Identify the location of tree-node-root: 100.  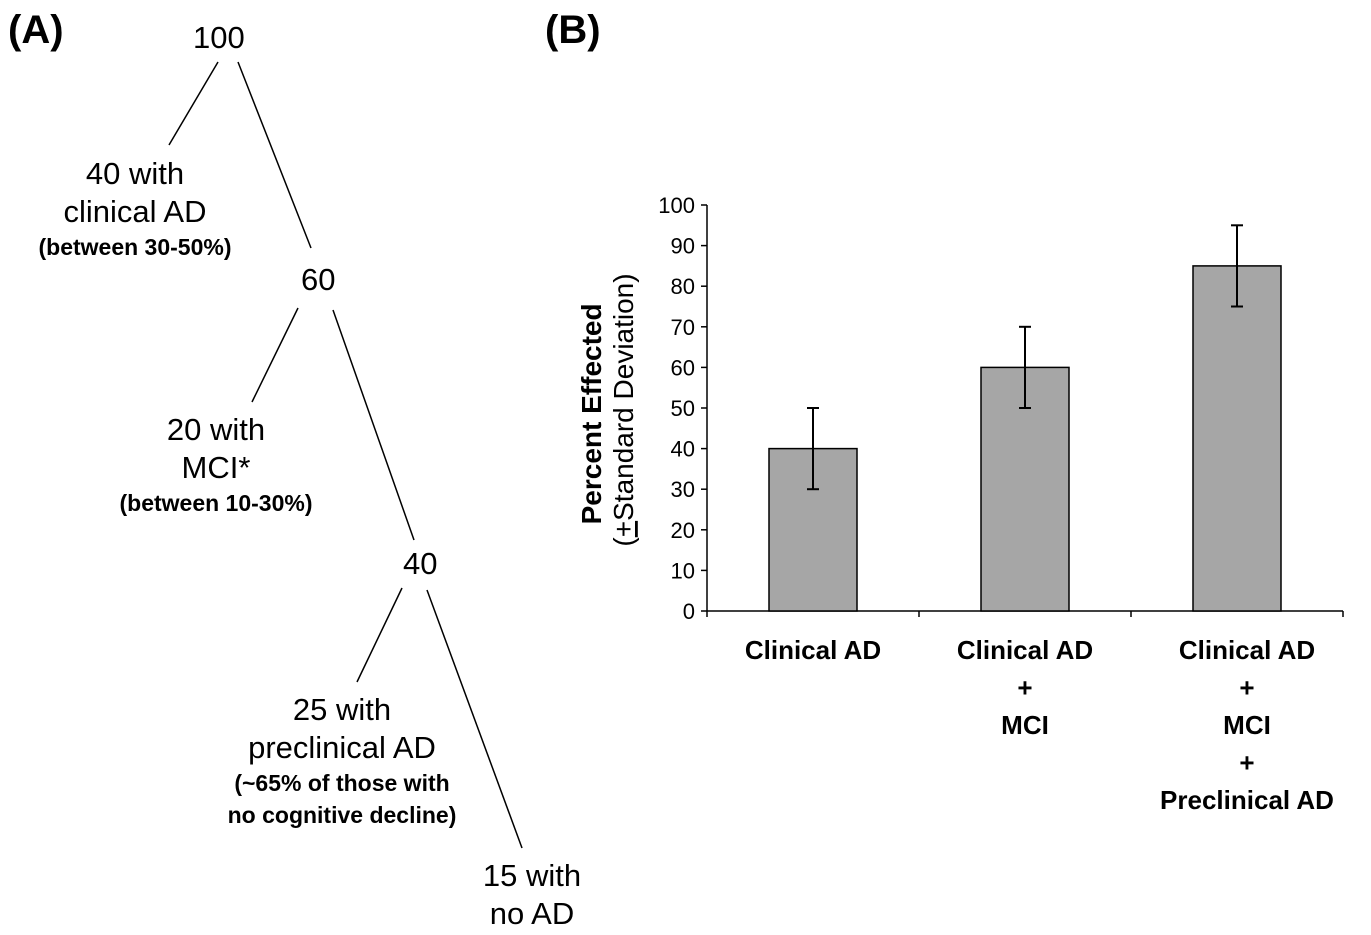
(219, 37).